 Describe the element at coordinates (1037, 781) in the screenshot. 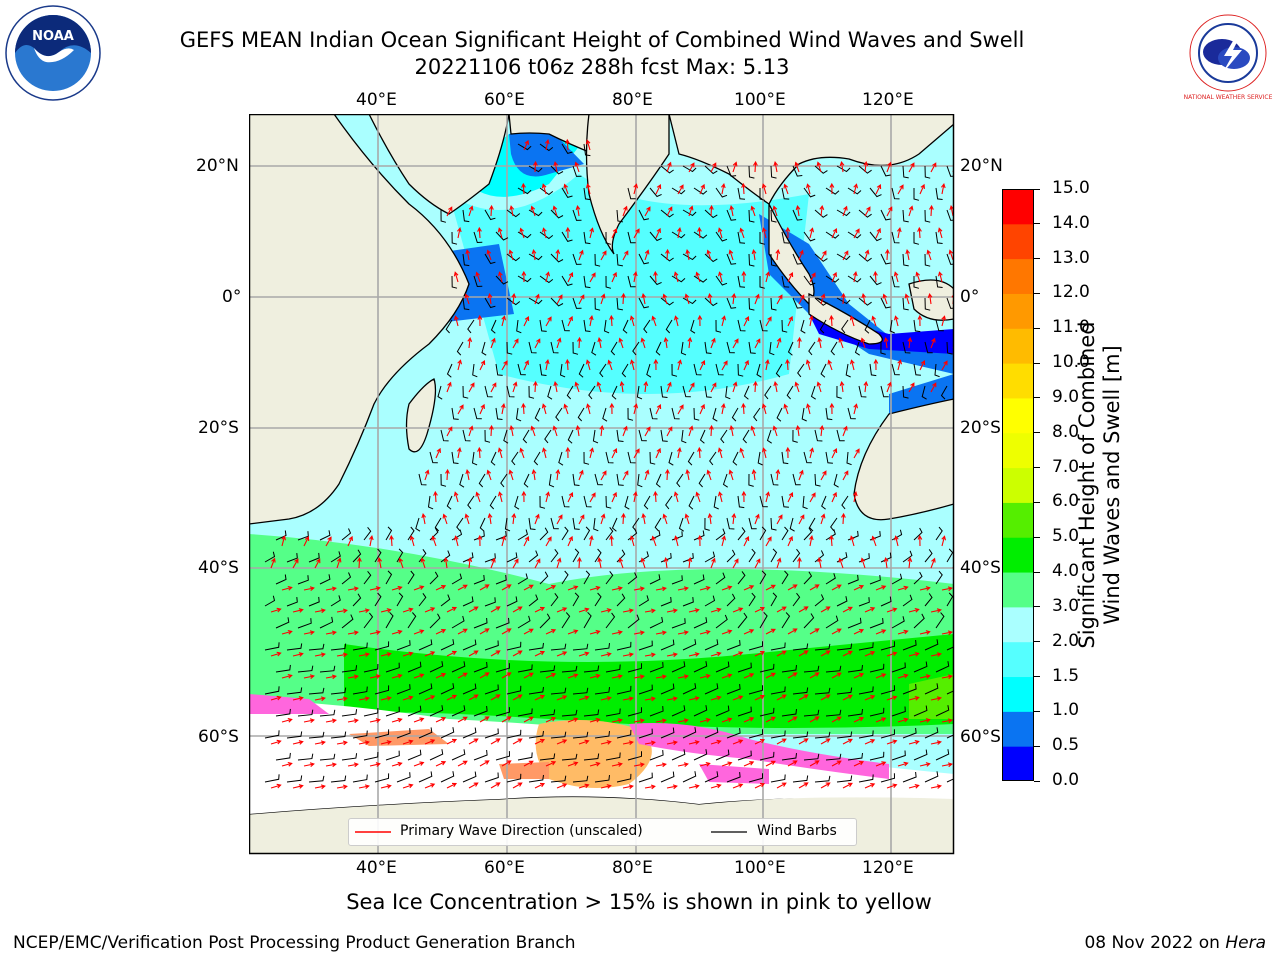

I see `colorbar-tick-mark` at that location.